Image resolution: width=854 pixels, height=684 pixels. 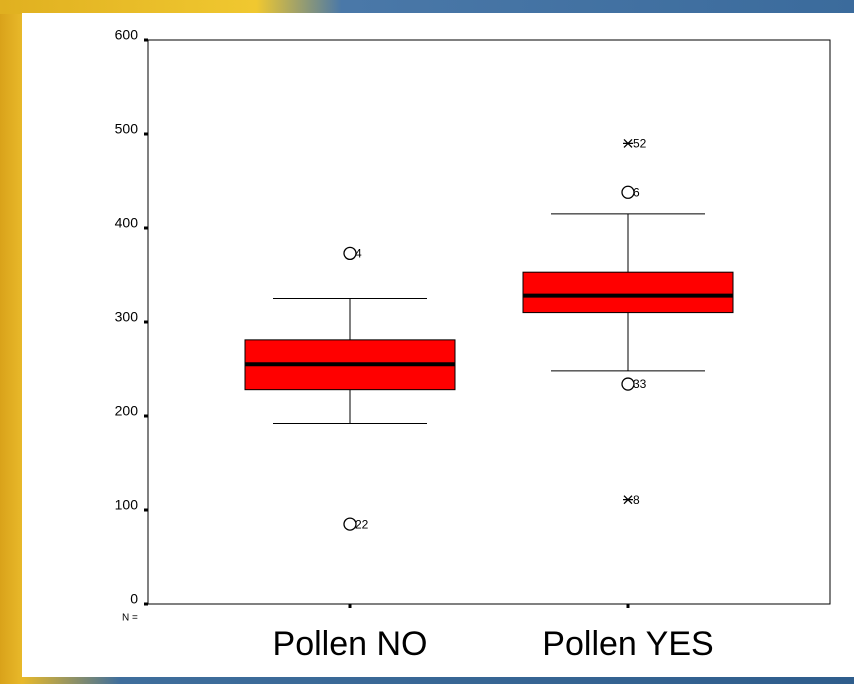 What do you see at coordinates (636, 500) in the screenshot?
I see `case-label: 8` at bounding box center [636, 500].